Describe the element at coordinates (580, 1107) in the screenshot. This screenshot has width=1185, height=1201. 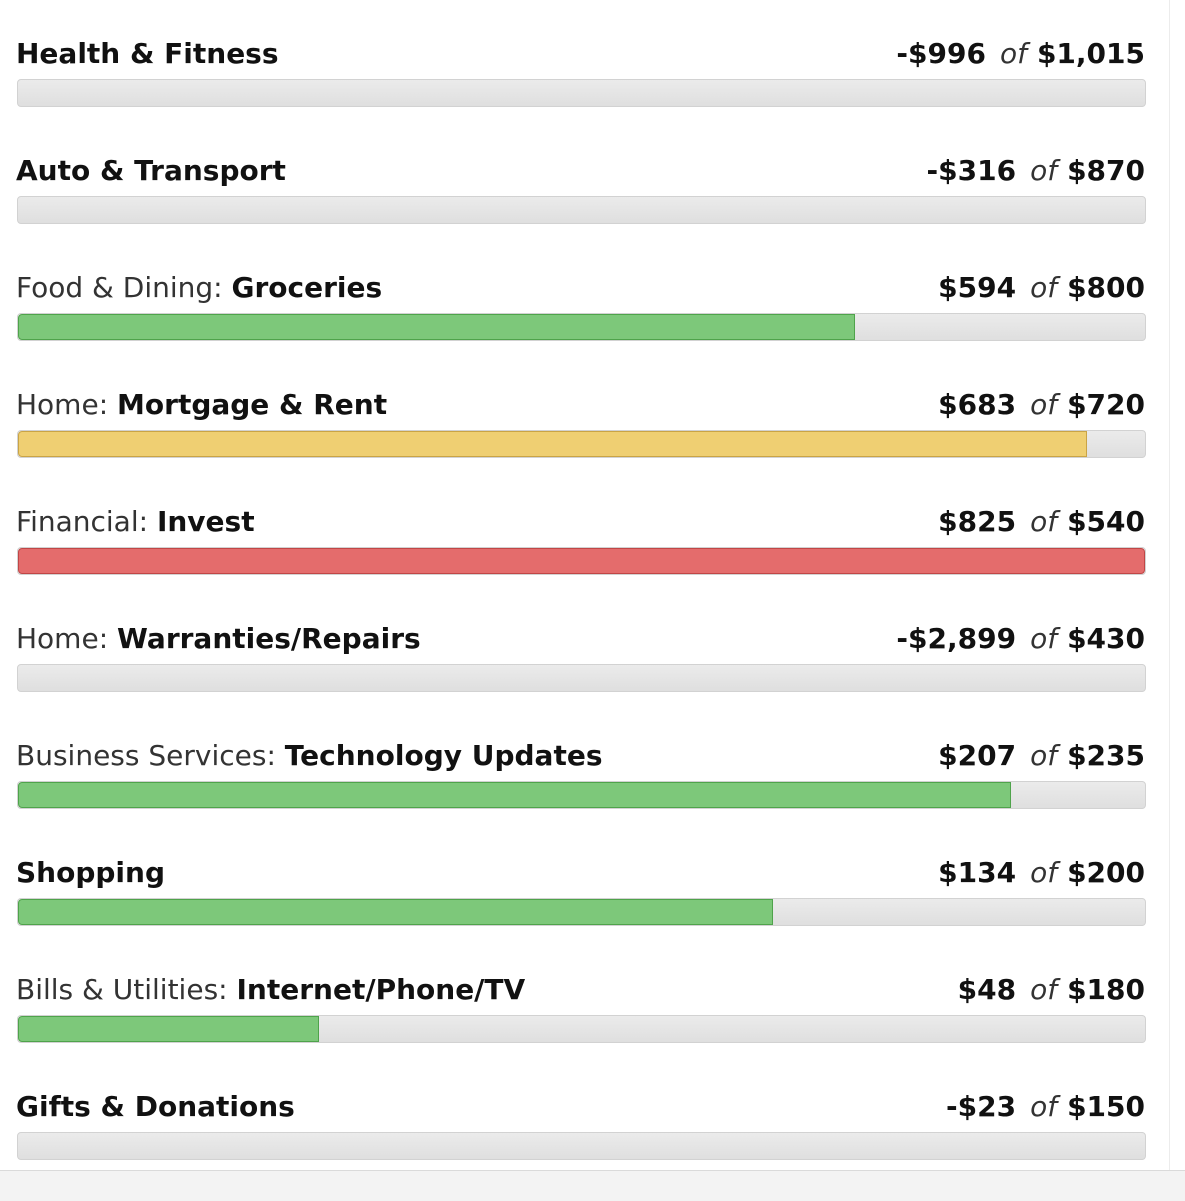
I see `budget-row-header: Gifts & Donations -$23 of $150` at that location.